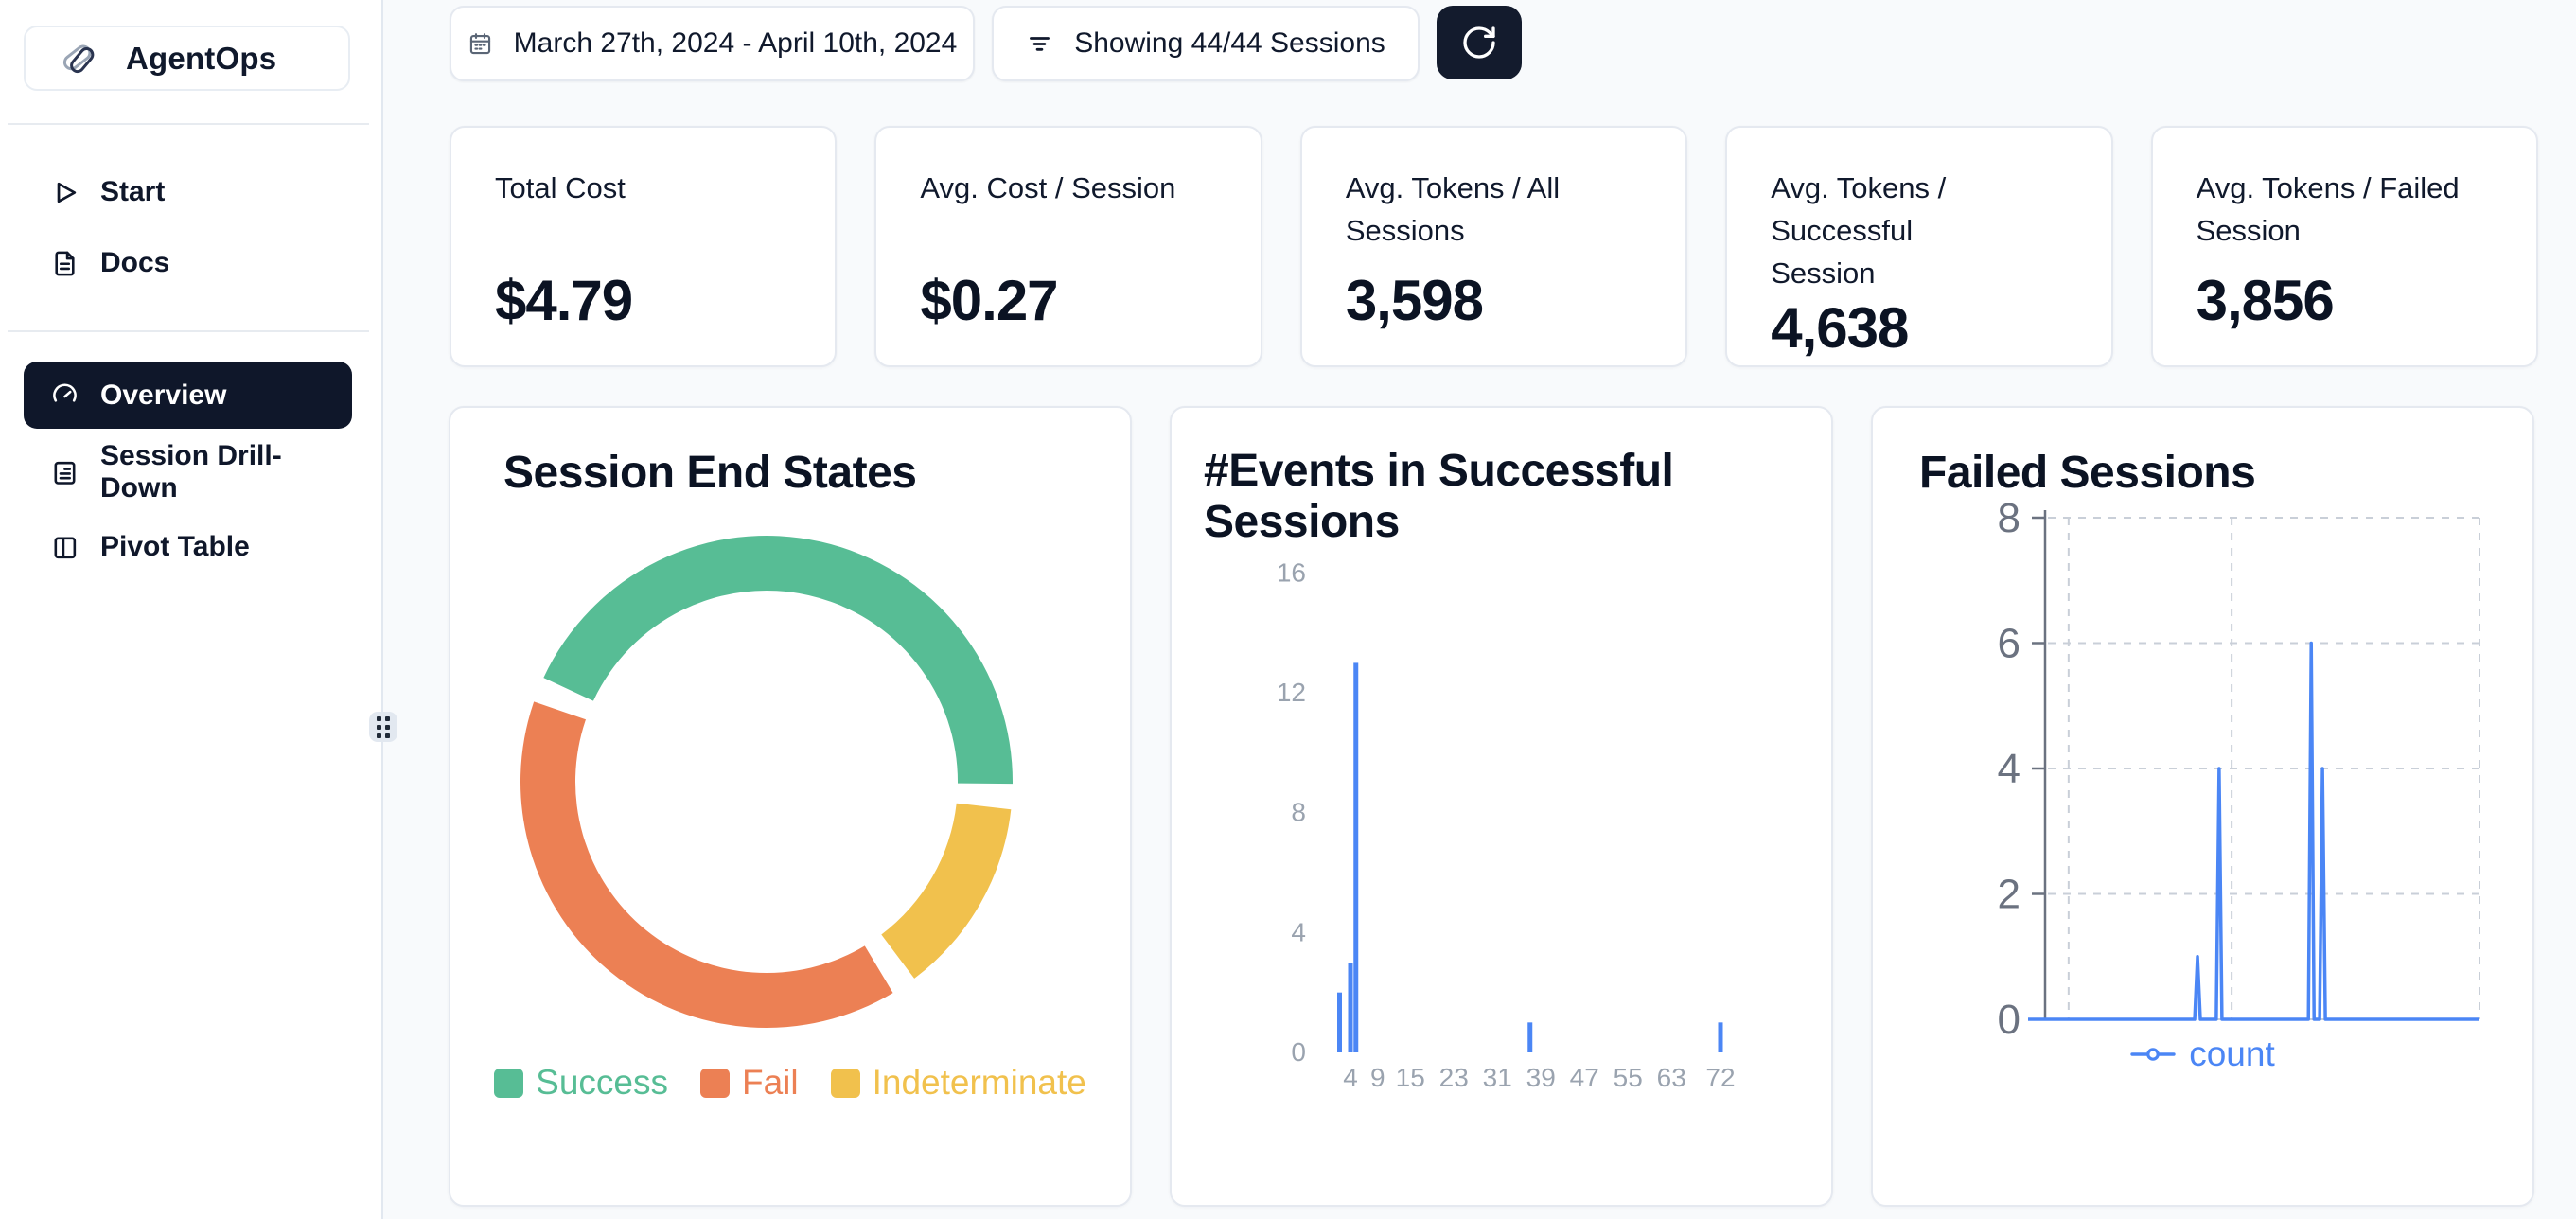 This screenshot has height=1219, width=2576. Describe the element at coordinates (845, 1083) in the screenshot. I see `legend-swatch-indeterminate` at that location.